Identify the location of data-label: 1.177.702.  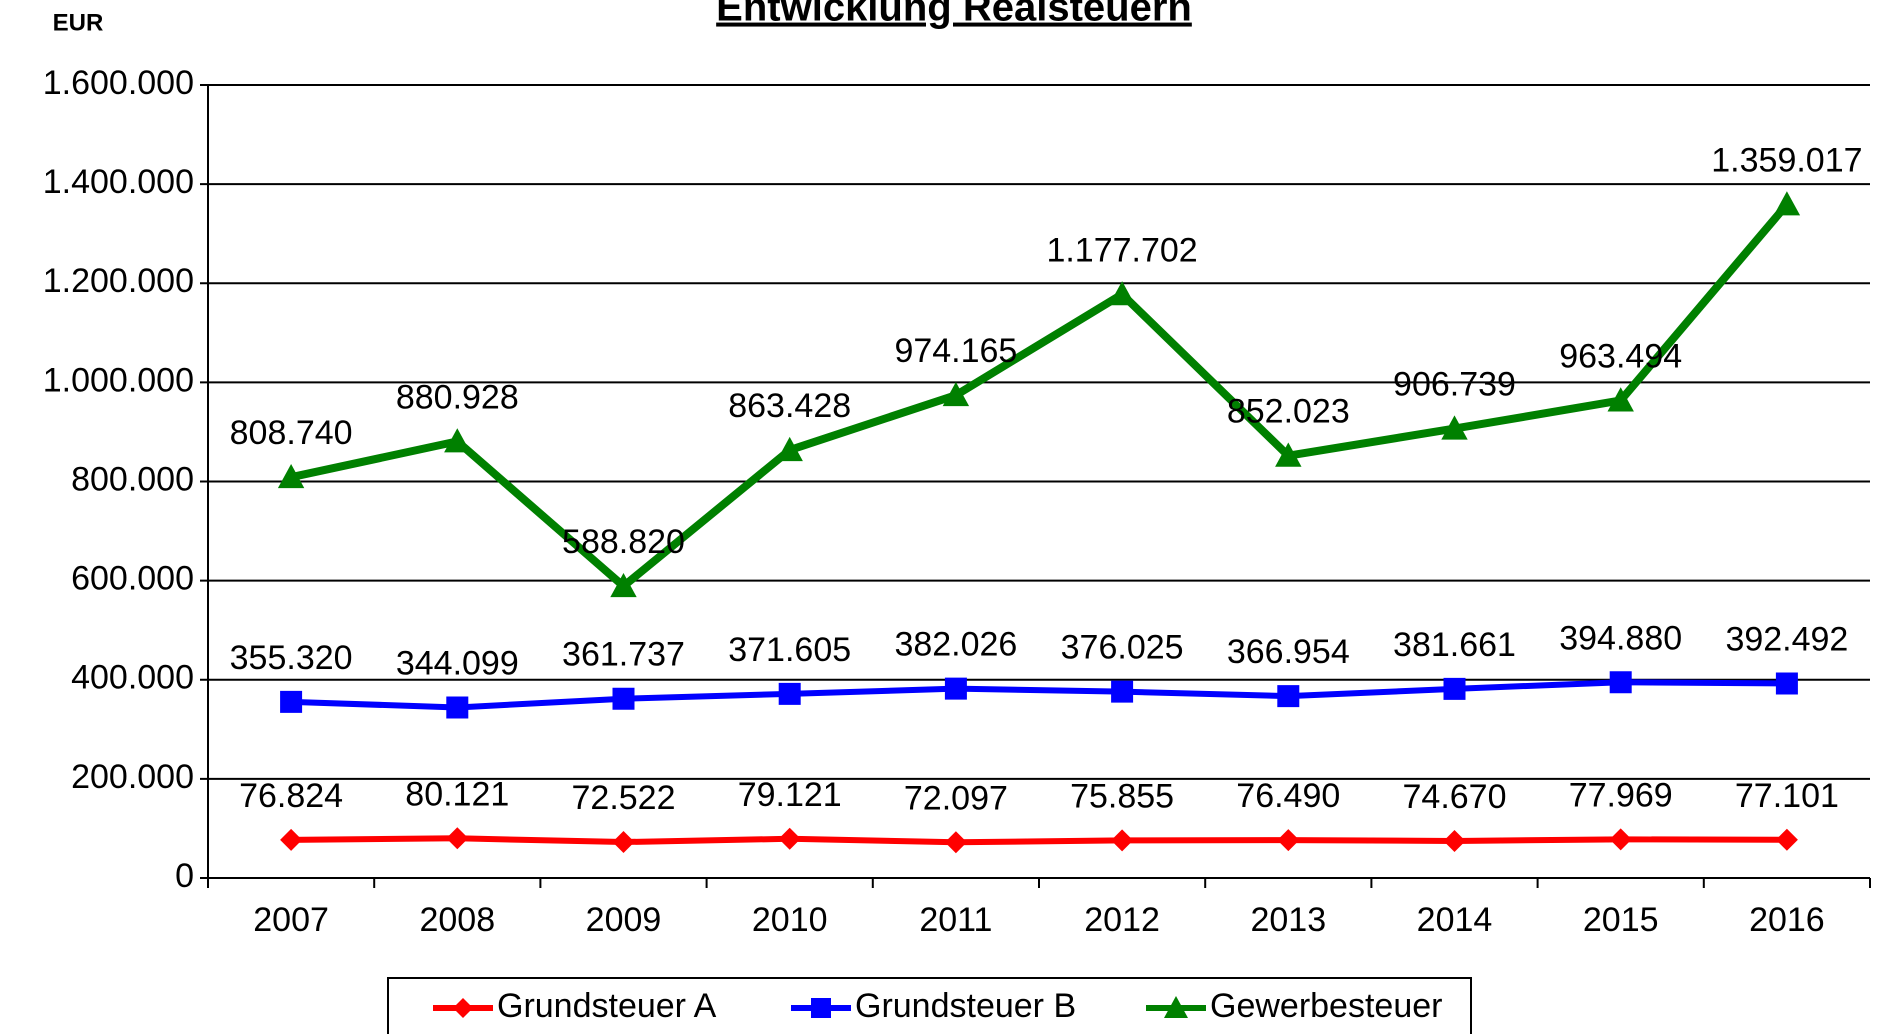
(1121, 250).